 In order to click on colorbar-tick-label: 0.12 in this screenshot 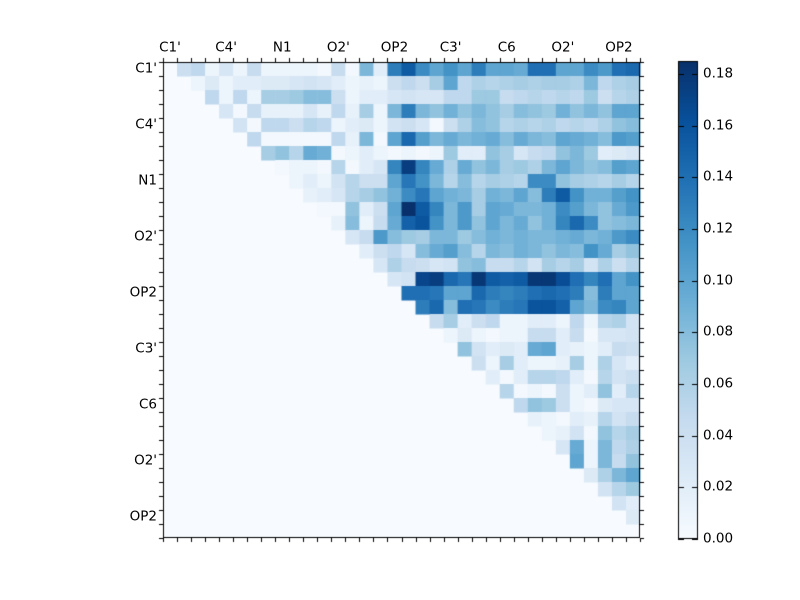, I will do `click(718, 228)`.